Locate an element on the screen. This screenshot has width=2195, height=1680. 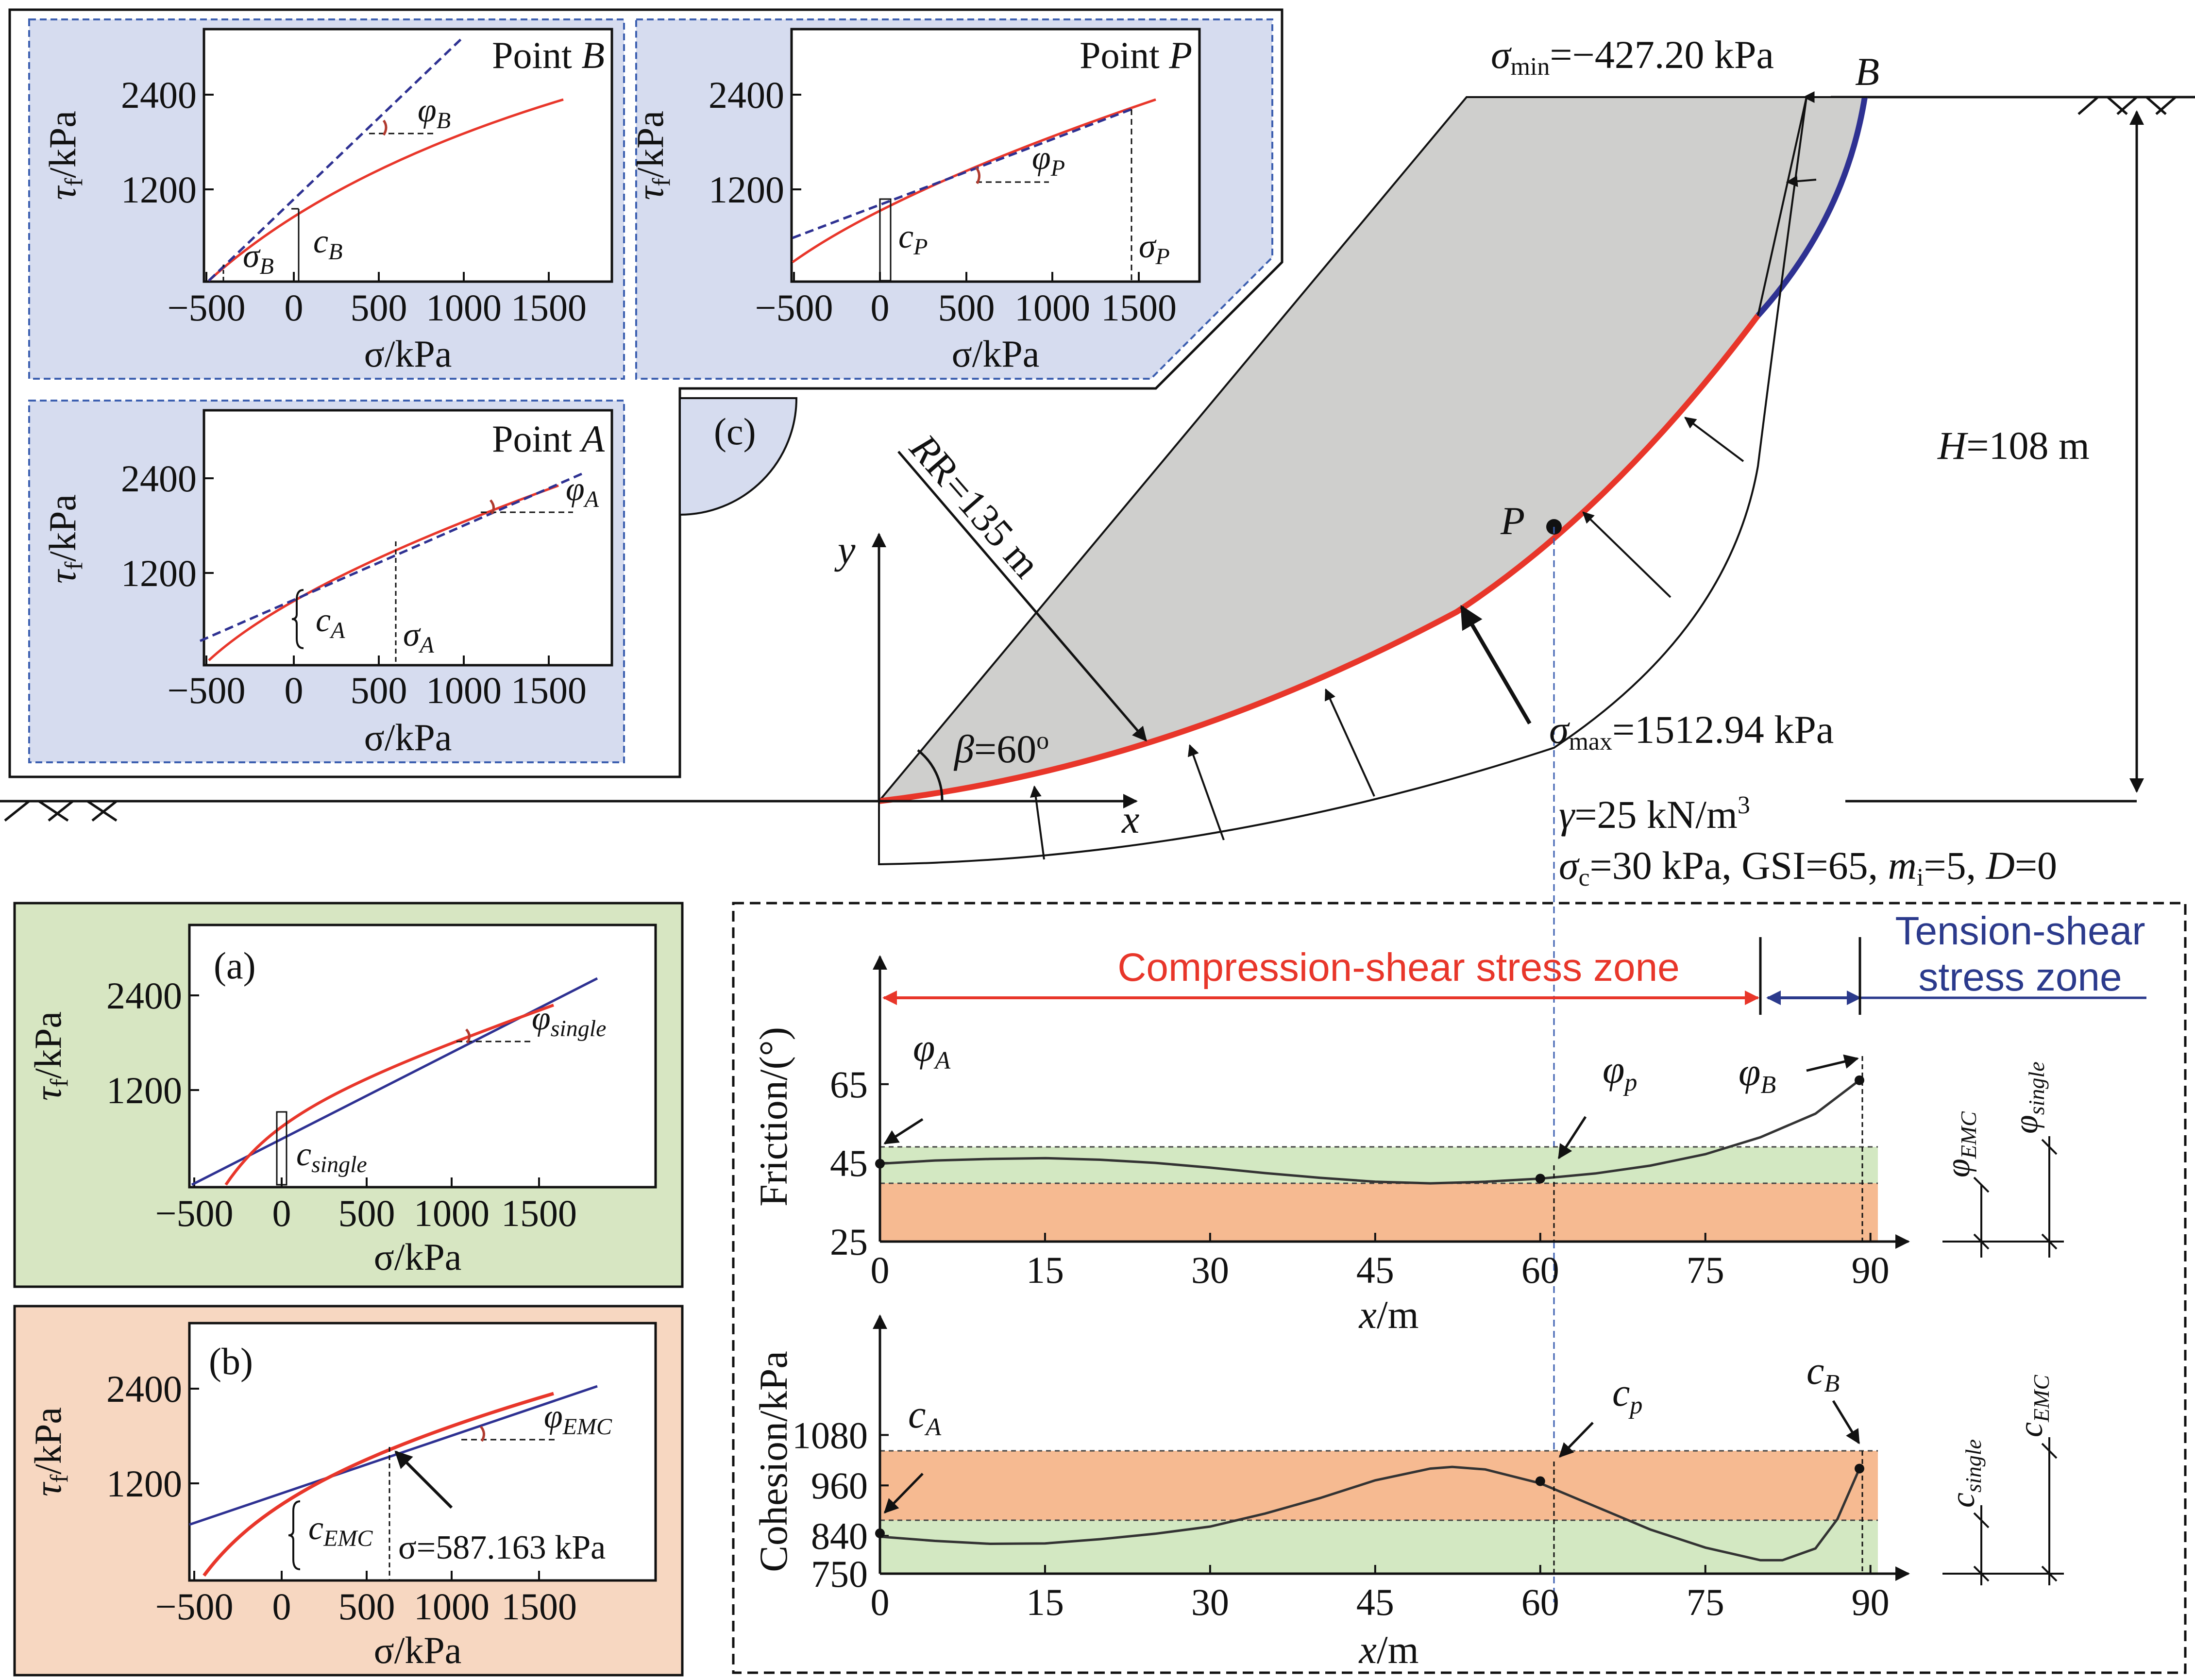
friction-ylabel: Friction/(°) is located at coordinates (773, 1117).